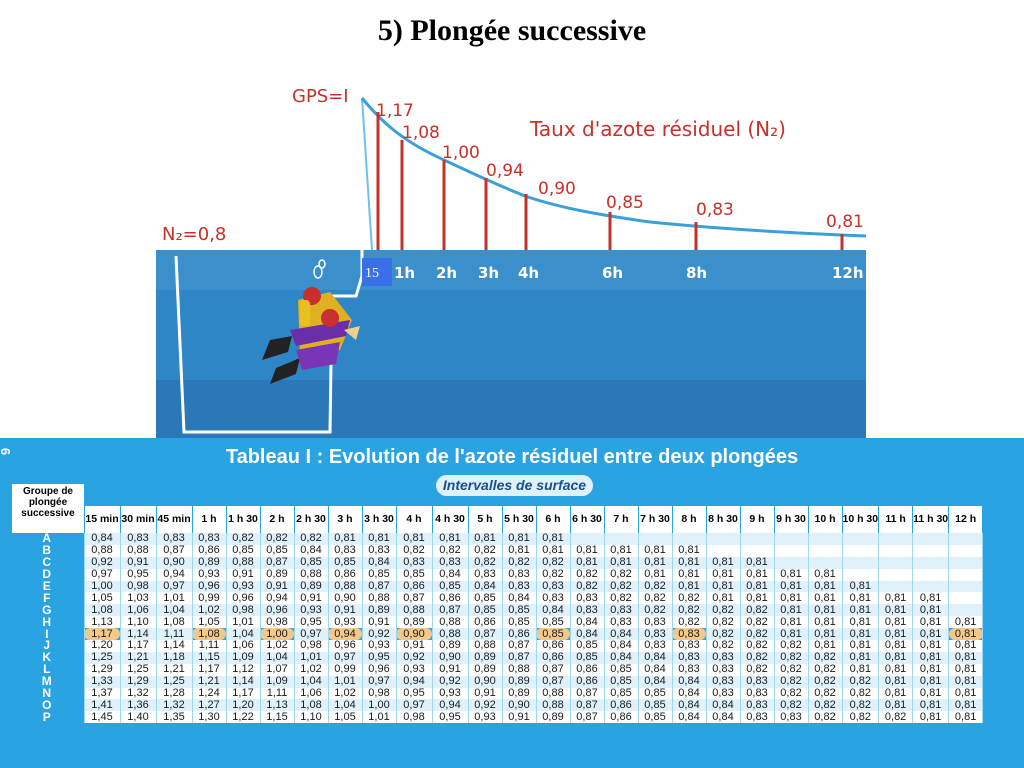 The height and width of the screenshot is (768, 1024). I want to click on interval-col-header: 11 h 30, so click(931, 519).